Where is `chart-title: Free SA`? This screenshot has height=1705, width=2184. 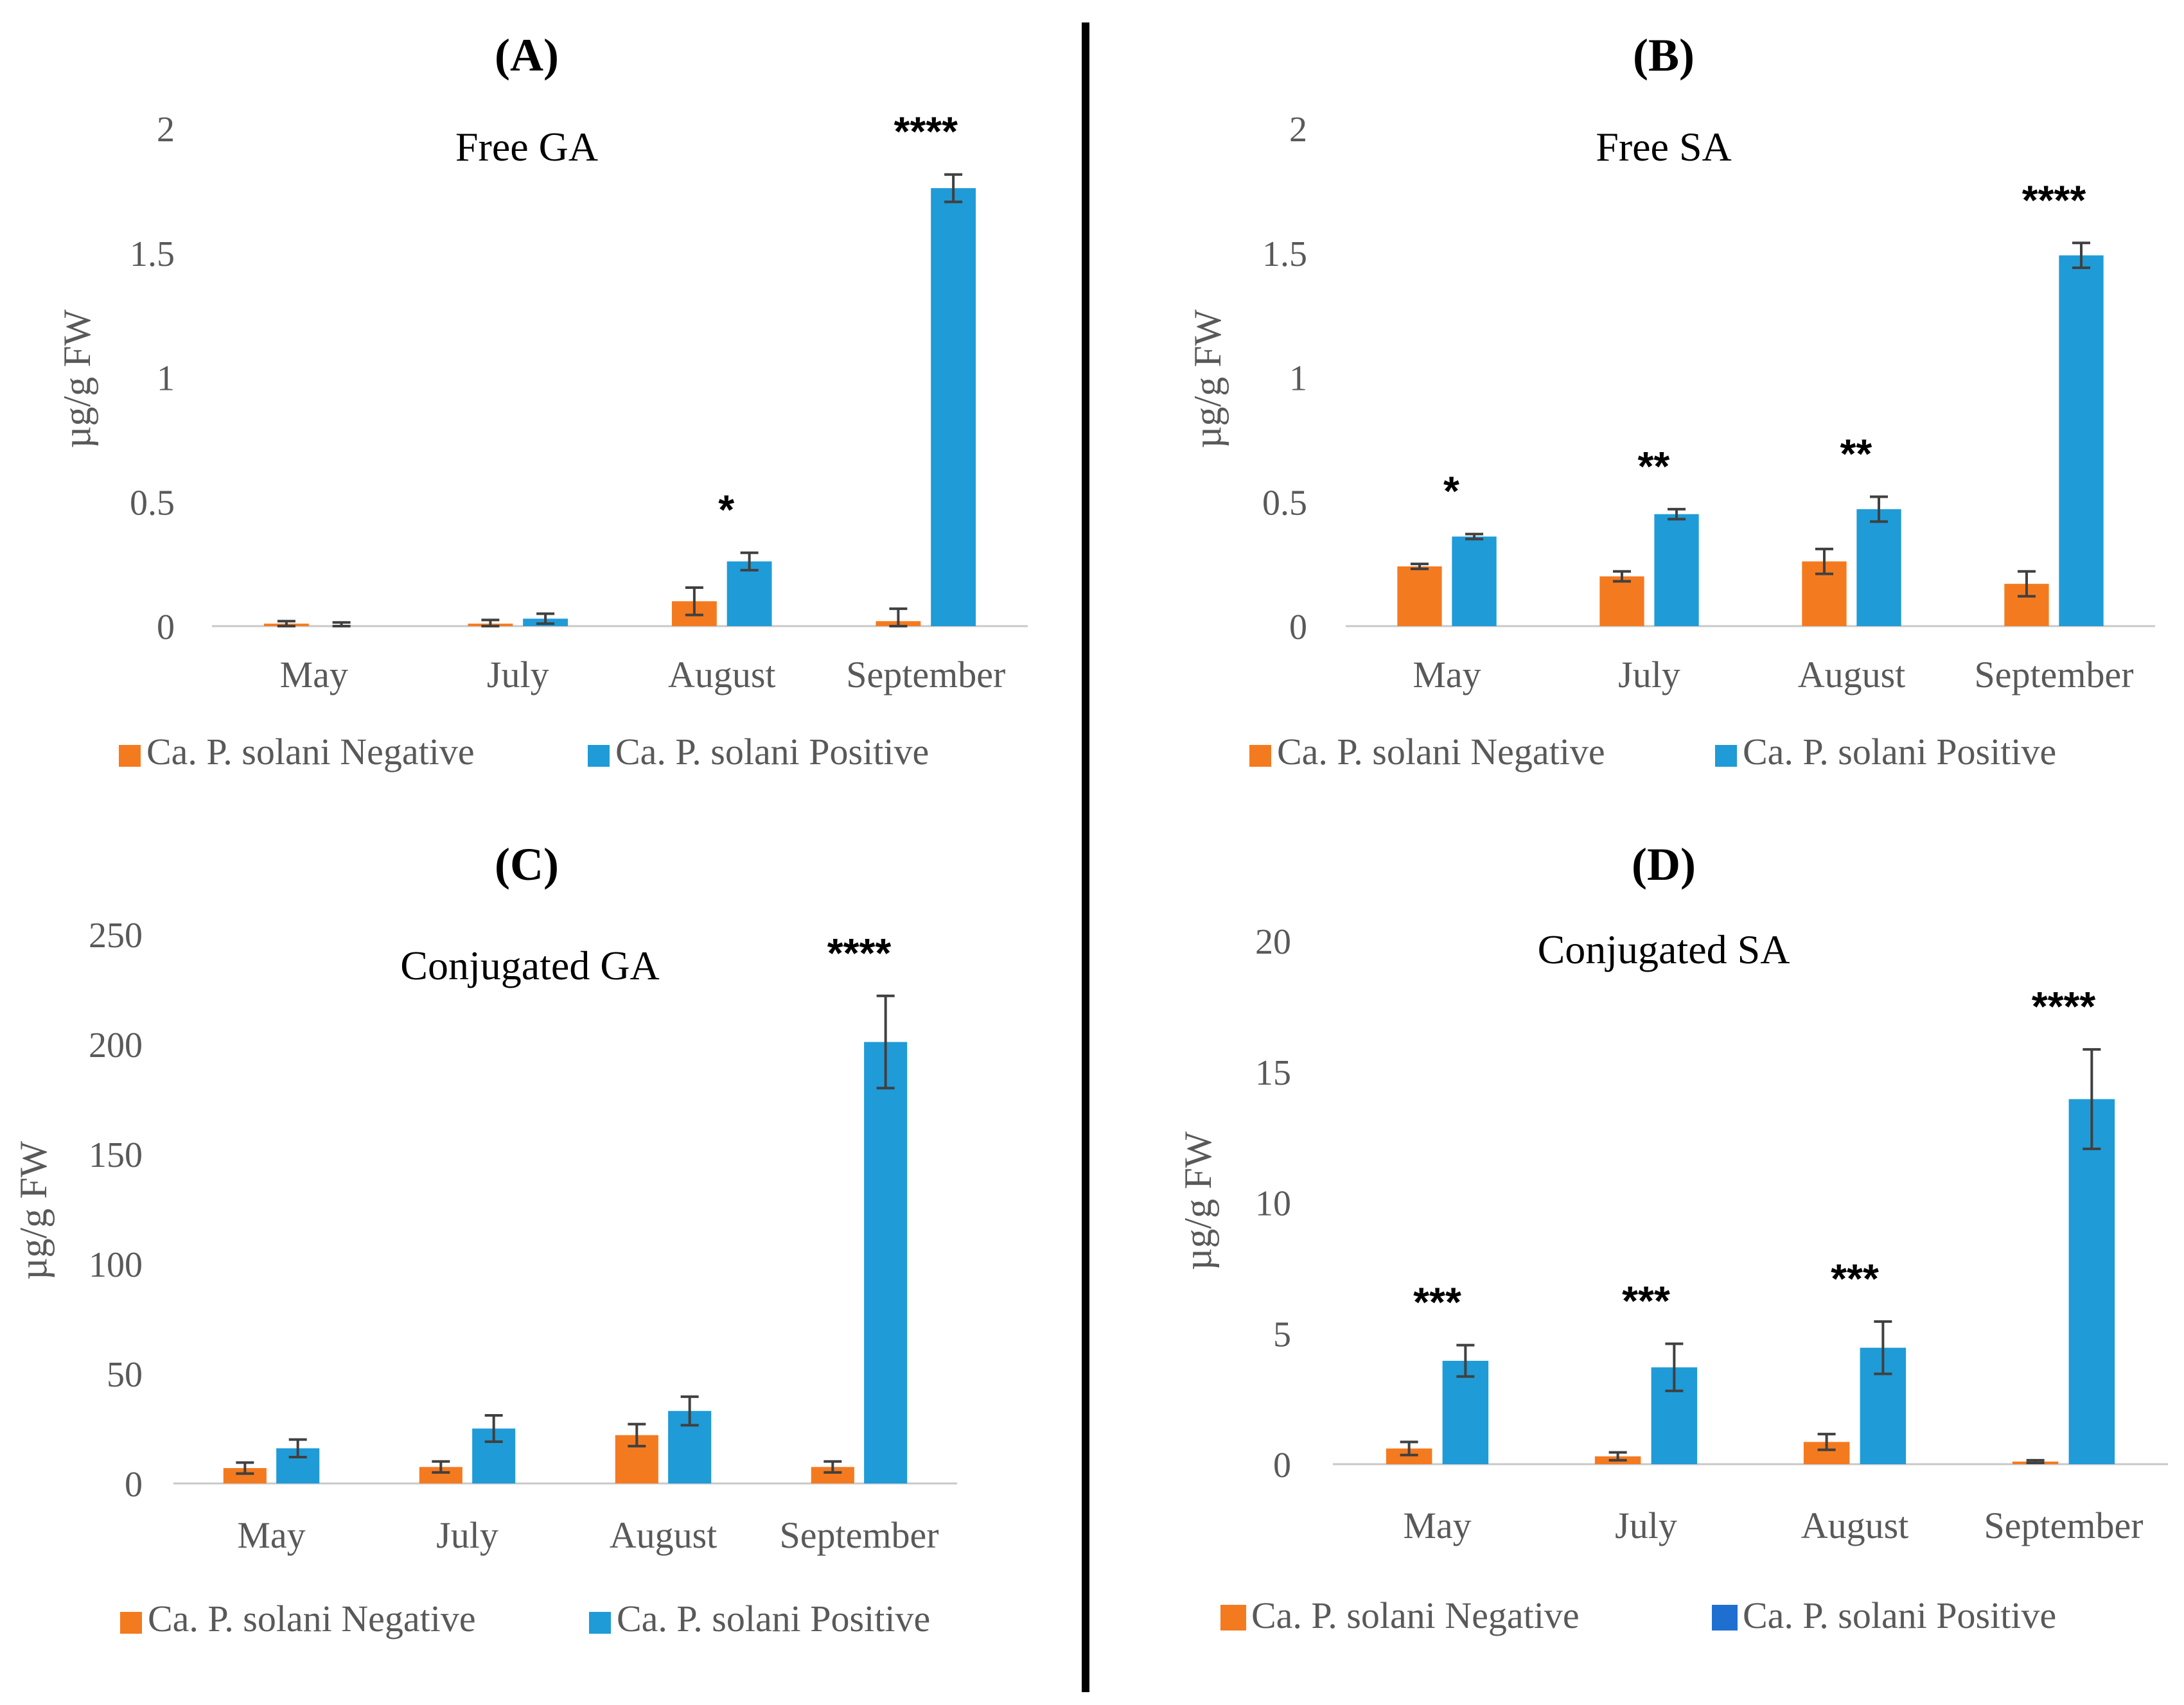
chart-title: Free SA is located at coordinates (1664, 147).